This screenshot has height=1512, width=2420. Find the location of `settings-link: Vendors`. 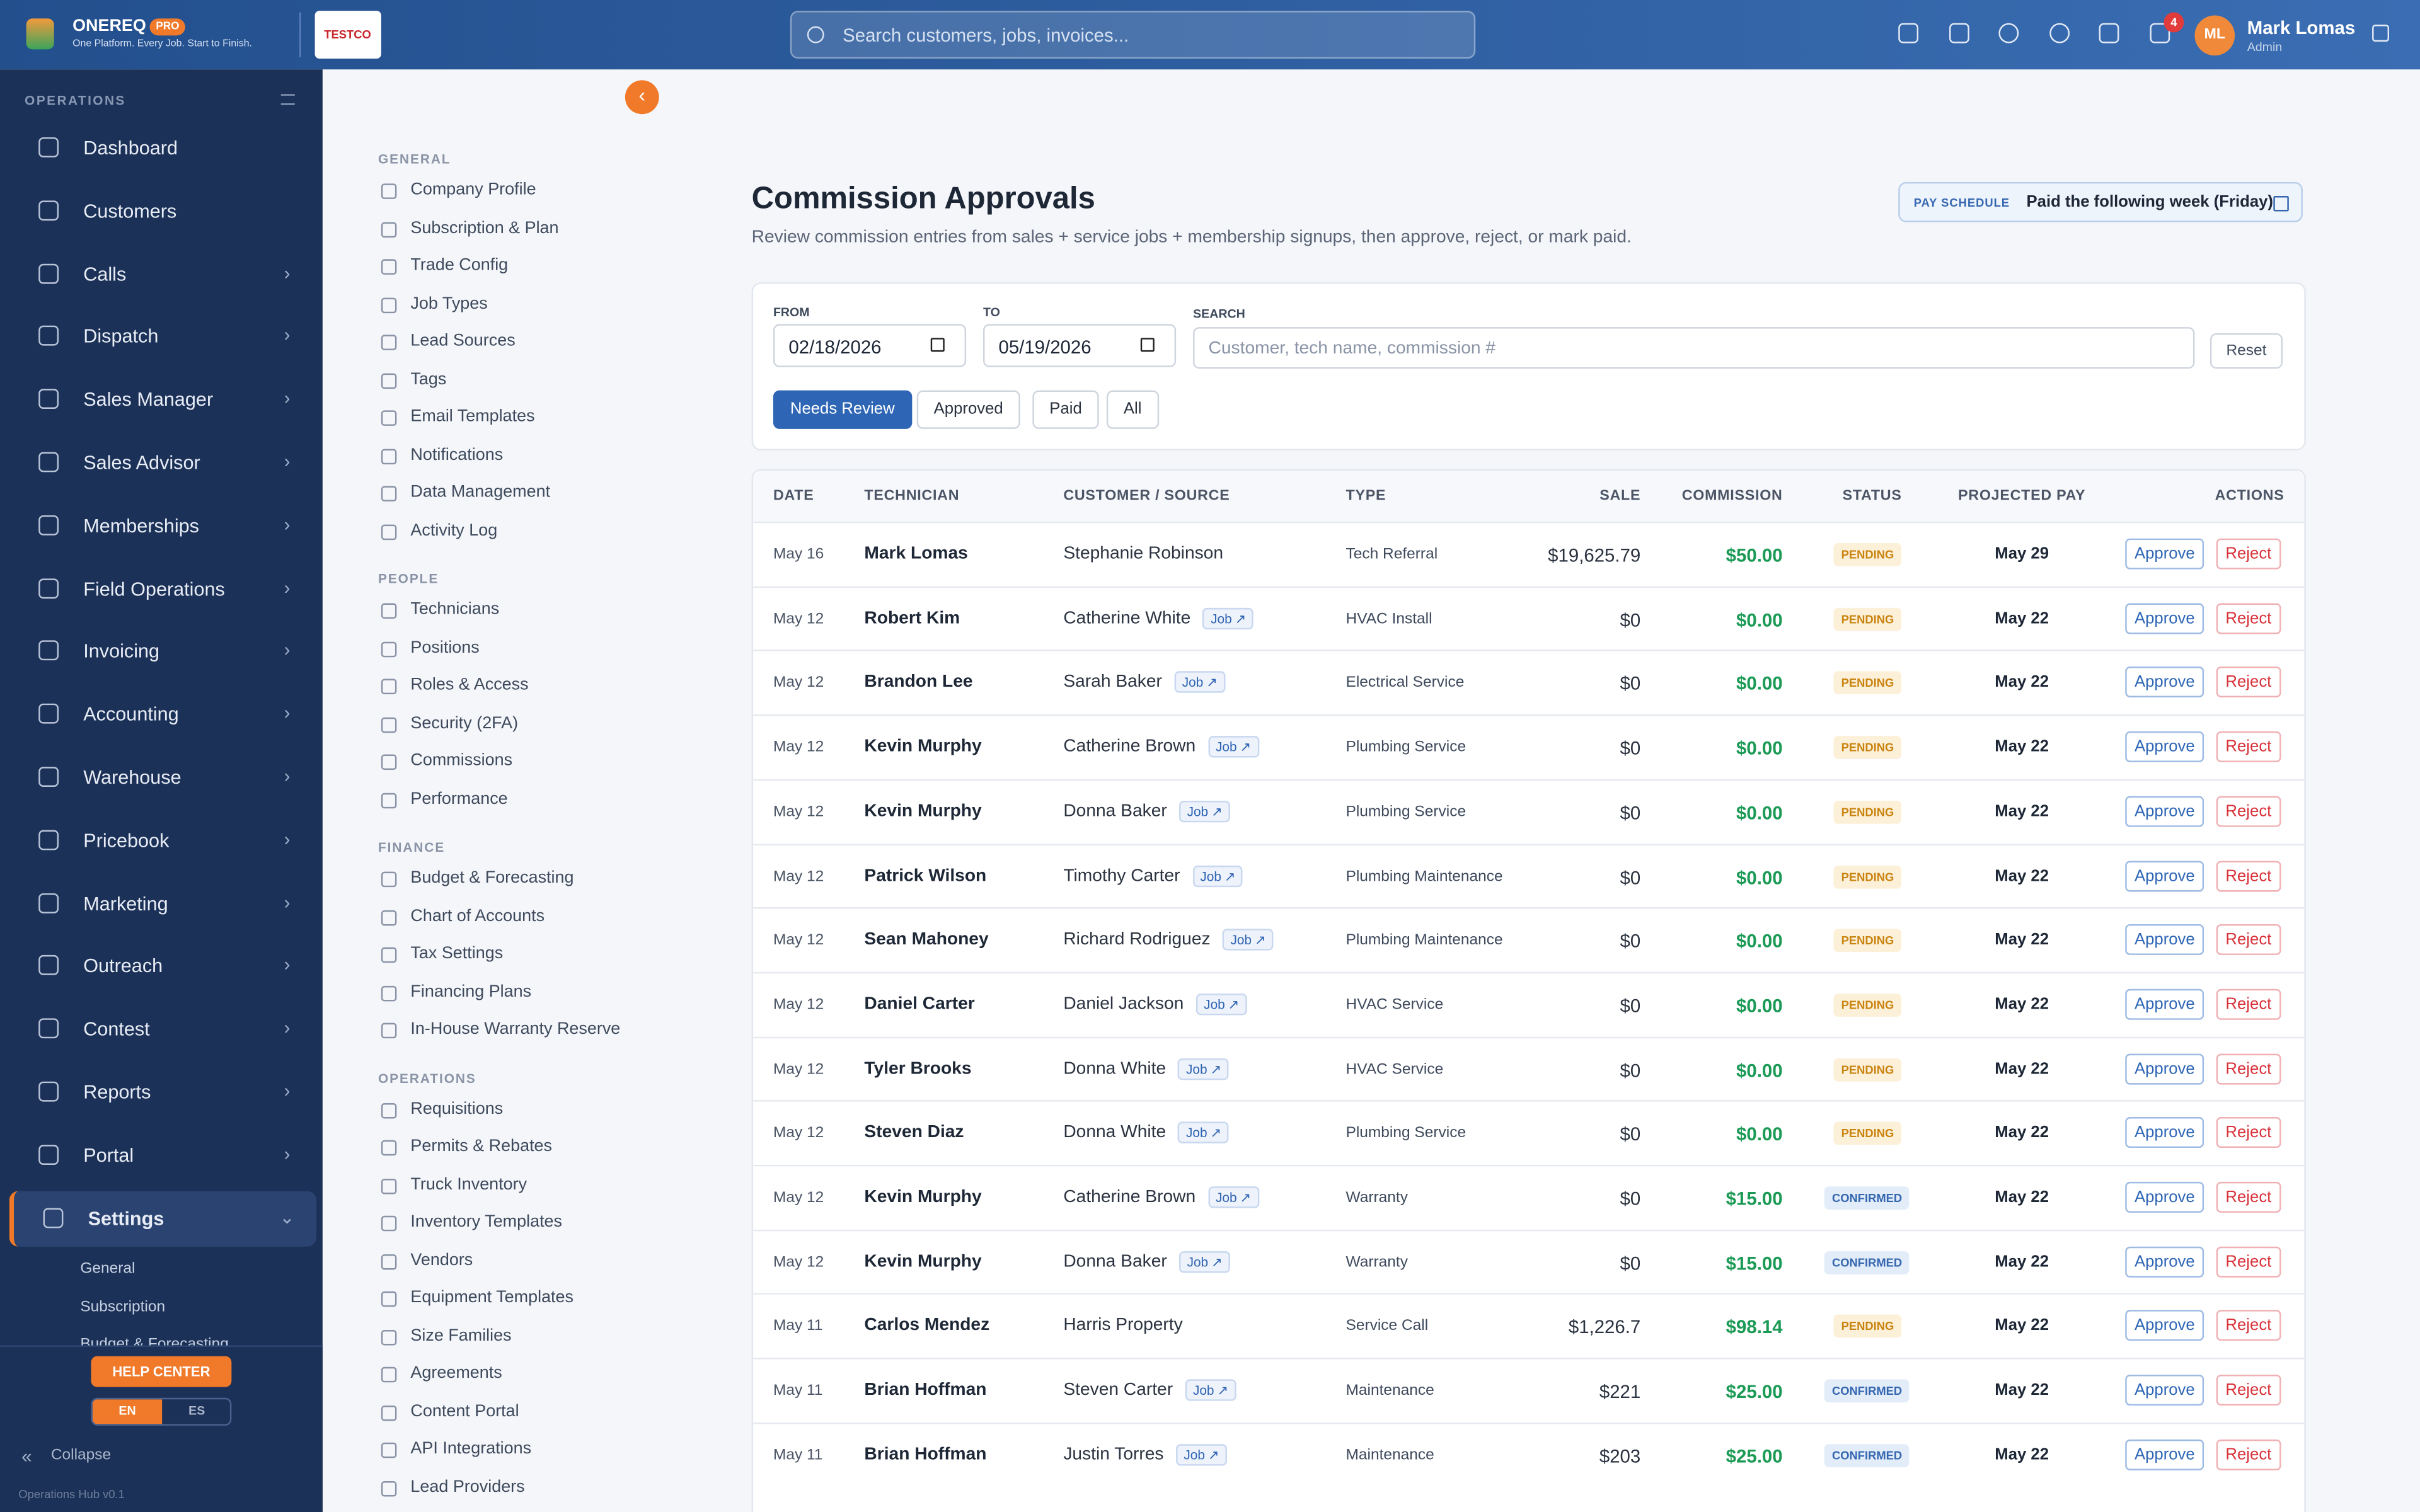

settings-link: Vendors is located at coordinates (527, 1263).